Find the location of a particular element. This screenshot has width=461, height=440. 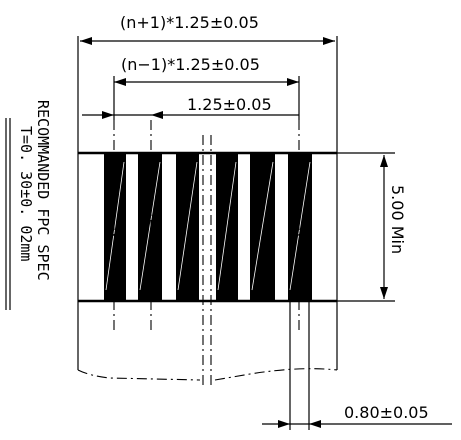

dim-inner: (n−1)*1.25±0.05 is located at coordinates (206, 87).